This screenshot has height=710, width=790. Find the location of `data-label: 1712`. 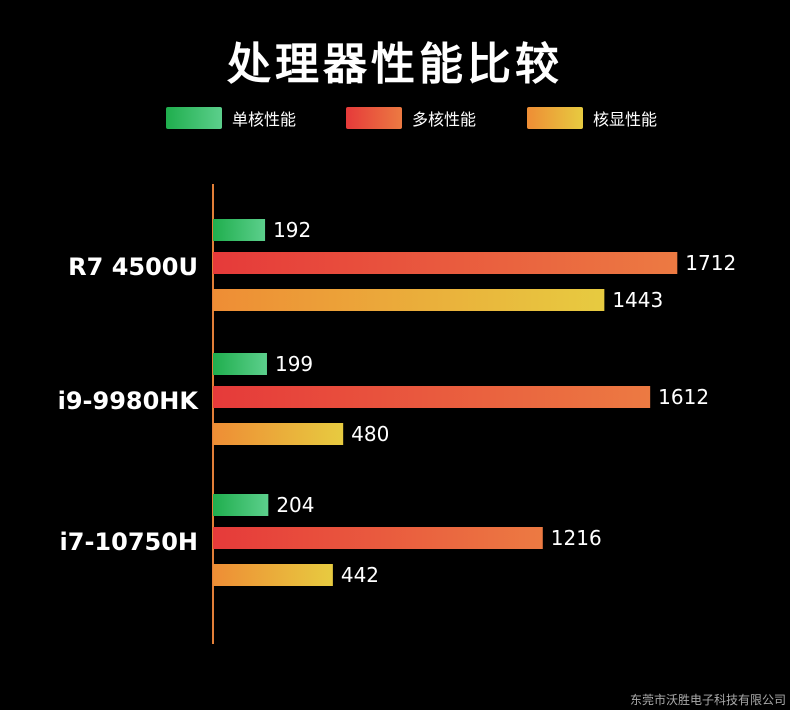

data-label: 1712 is located at coordinates (710, 263).